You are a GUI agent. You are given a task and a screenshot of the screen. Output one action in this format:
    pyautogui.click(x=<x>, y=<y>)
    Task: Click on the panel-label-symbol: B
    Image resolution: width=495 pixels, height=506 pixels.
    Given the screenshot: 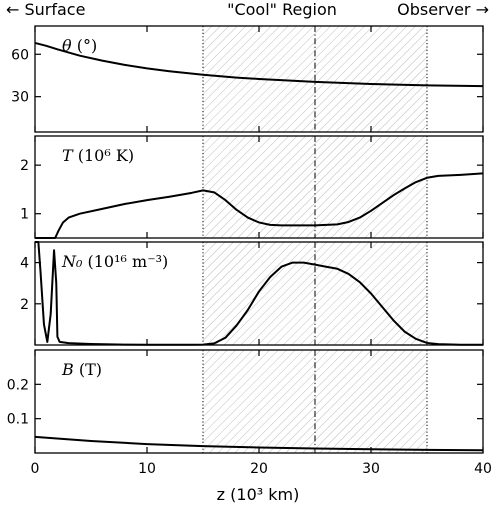 What is the action you would take?
    pyautogui.click(x=67, y=369)
    